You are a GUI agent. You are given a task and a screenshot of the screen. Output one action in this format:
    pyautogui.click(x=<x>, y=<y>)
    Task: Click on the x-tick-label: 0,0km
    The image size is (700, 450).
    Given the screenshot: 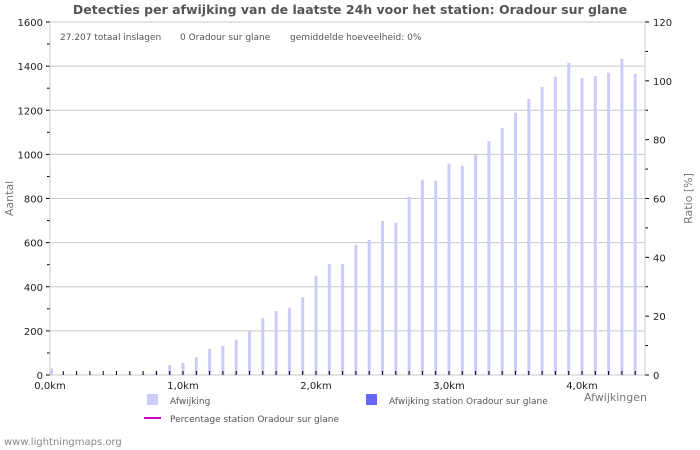 What is the action you would take?
    pyautogui.click(x=49, y=386)
    